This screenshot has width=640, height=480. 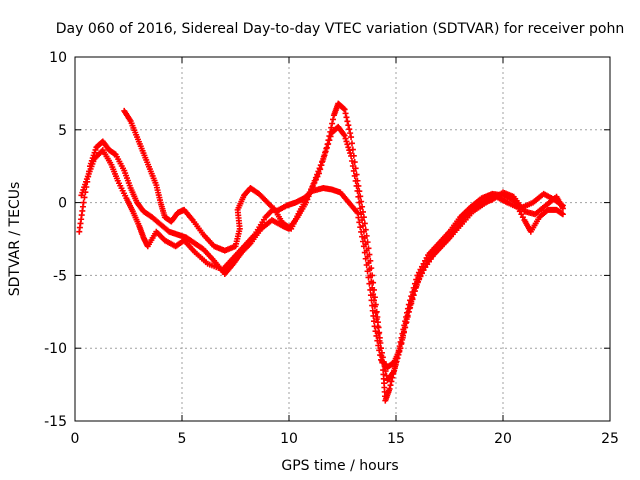 What do you see at coordinates (339, 466) in the screenshot?
I see `x-axis-label: GPS time / hours` at bounding box center [339, 466].